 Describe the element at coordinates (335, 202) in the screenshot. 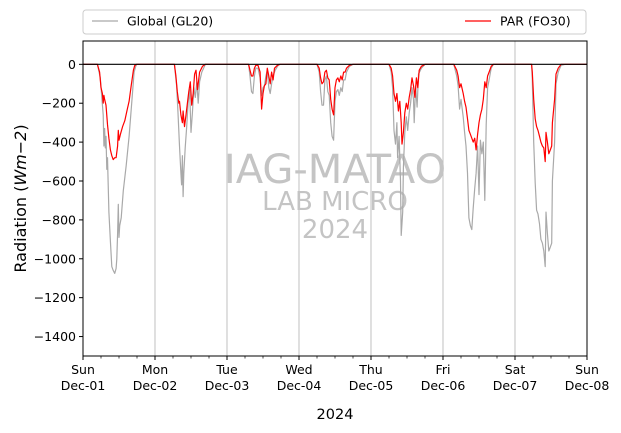

I see `watermark-line-2: LAB MICRO` at that location.